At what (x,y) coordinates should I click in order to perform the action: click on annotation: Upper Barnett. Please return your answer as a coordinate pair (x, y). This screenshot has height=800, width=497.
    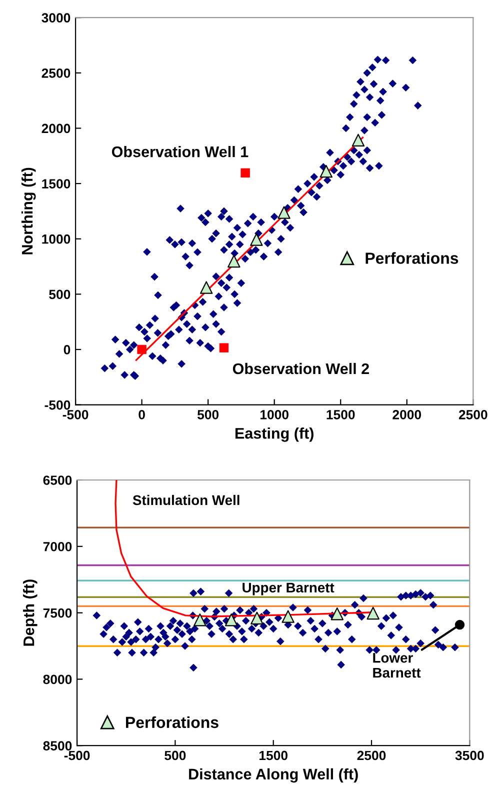
    Looking at the image, I should click on (288, 589).